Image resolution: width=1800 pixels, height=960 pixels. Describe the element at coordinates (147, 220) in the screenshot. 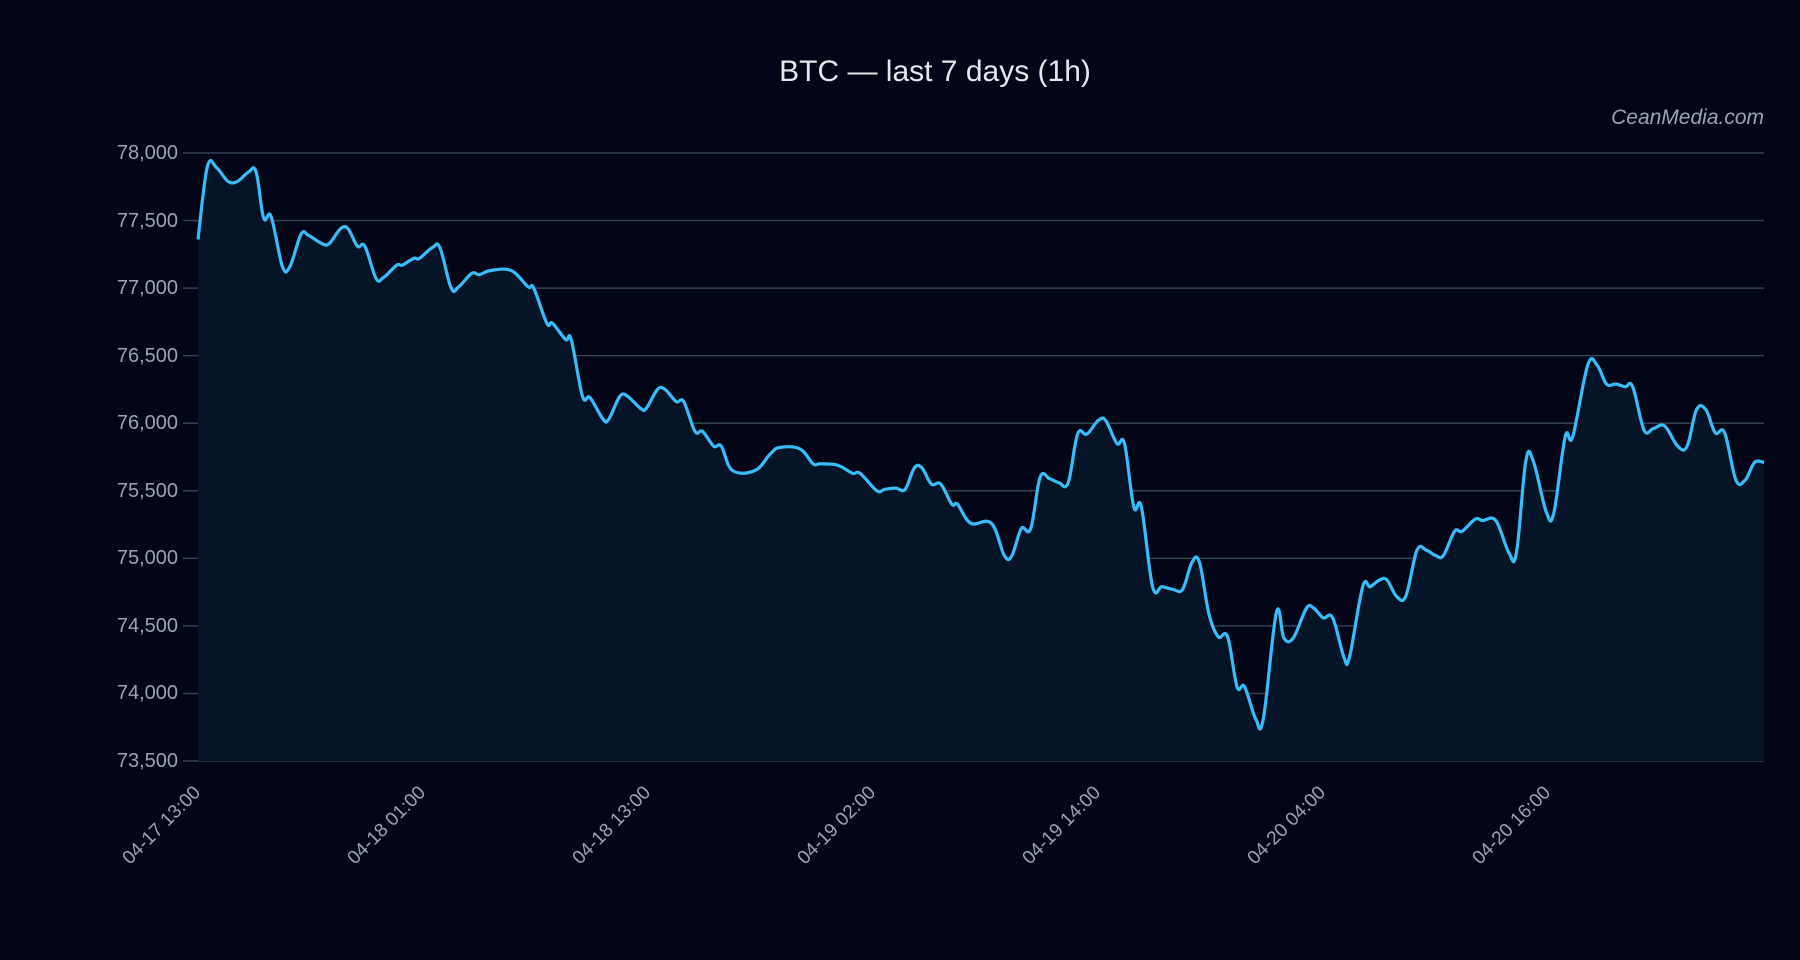

I see `y-tick-label: 77,500` at that location.